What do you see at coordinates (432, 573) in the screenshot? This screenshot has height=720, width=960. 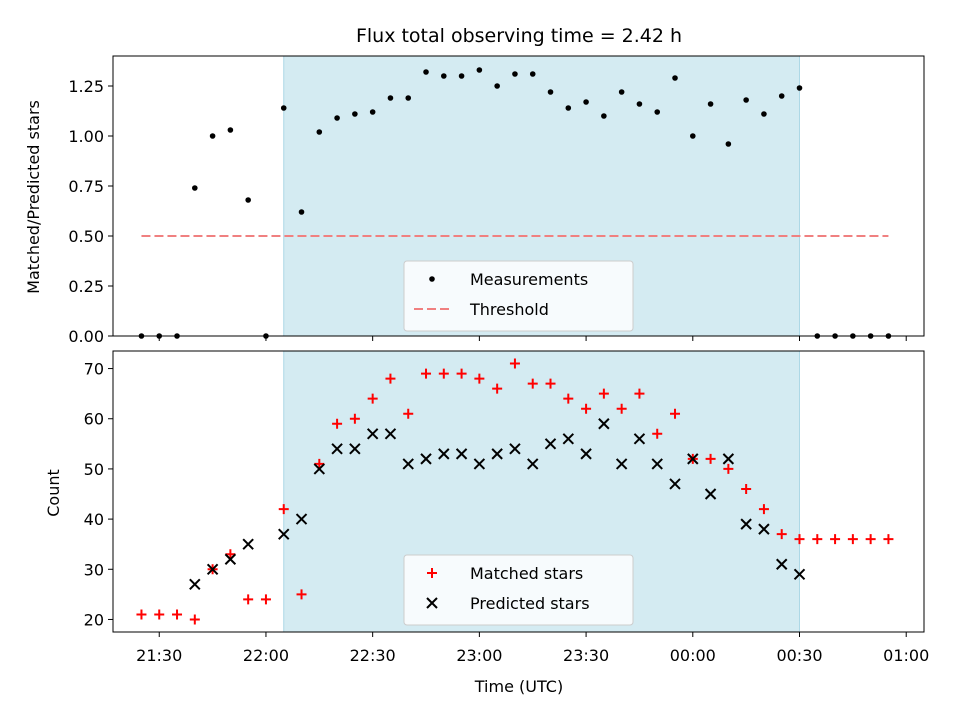 I see `legend-matched-marker` at bounding box center [432, 573].